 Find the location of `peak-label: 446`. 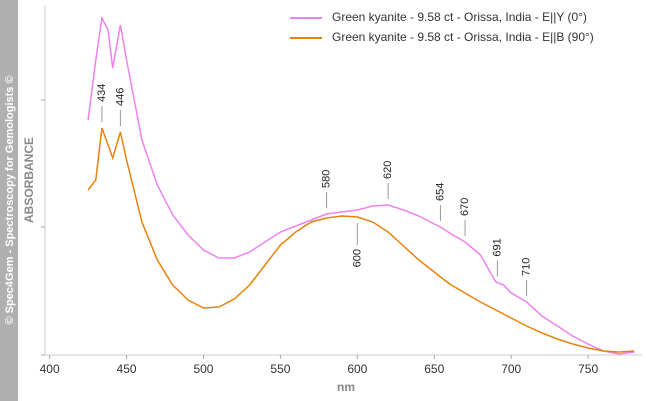

peak-label: 446 is located at coordinates (120, 97).